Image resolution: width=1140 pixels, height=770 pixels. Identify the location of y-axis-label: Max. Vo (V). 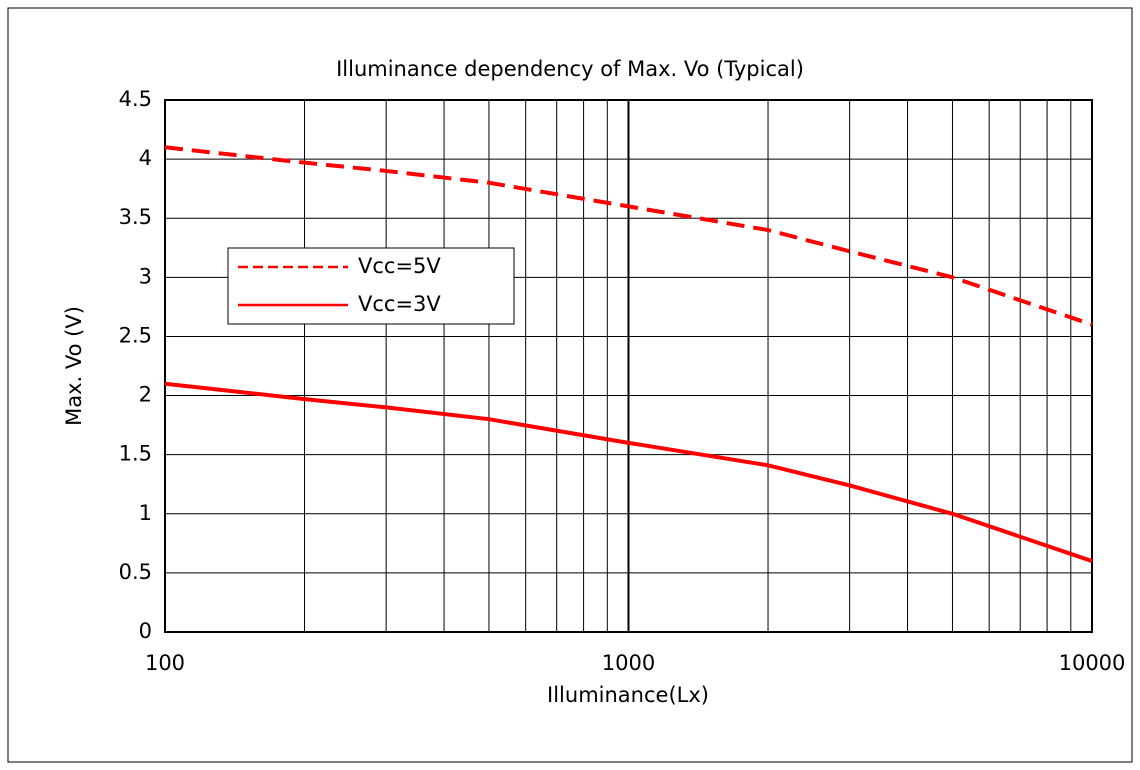
(74, 366).